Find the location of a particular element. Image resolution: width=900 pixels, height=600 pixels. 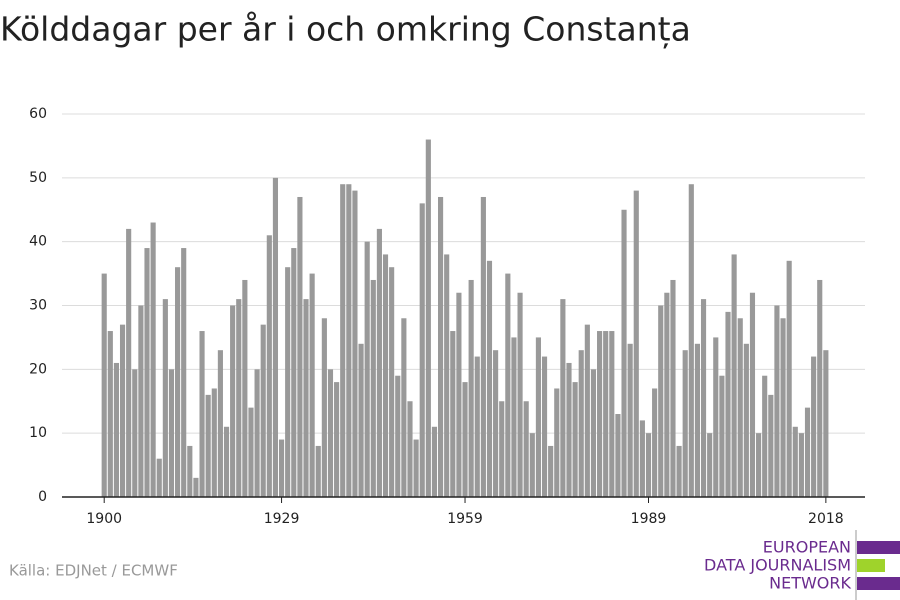

y-tick-label: 10 is located at coordinates (38, 433).